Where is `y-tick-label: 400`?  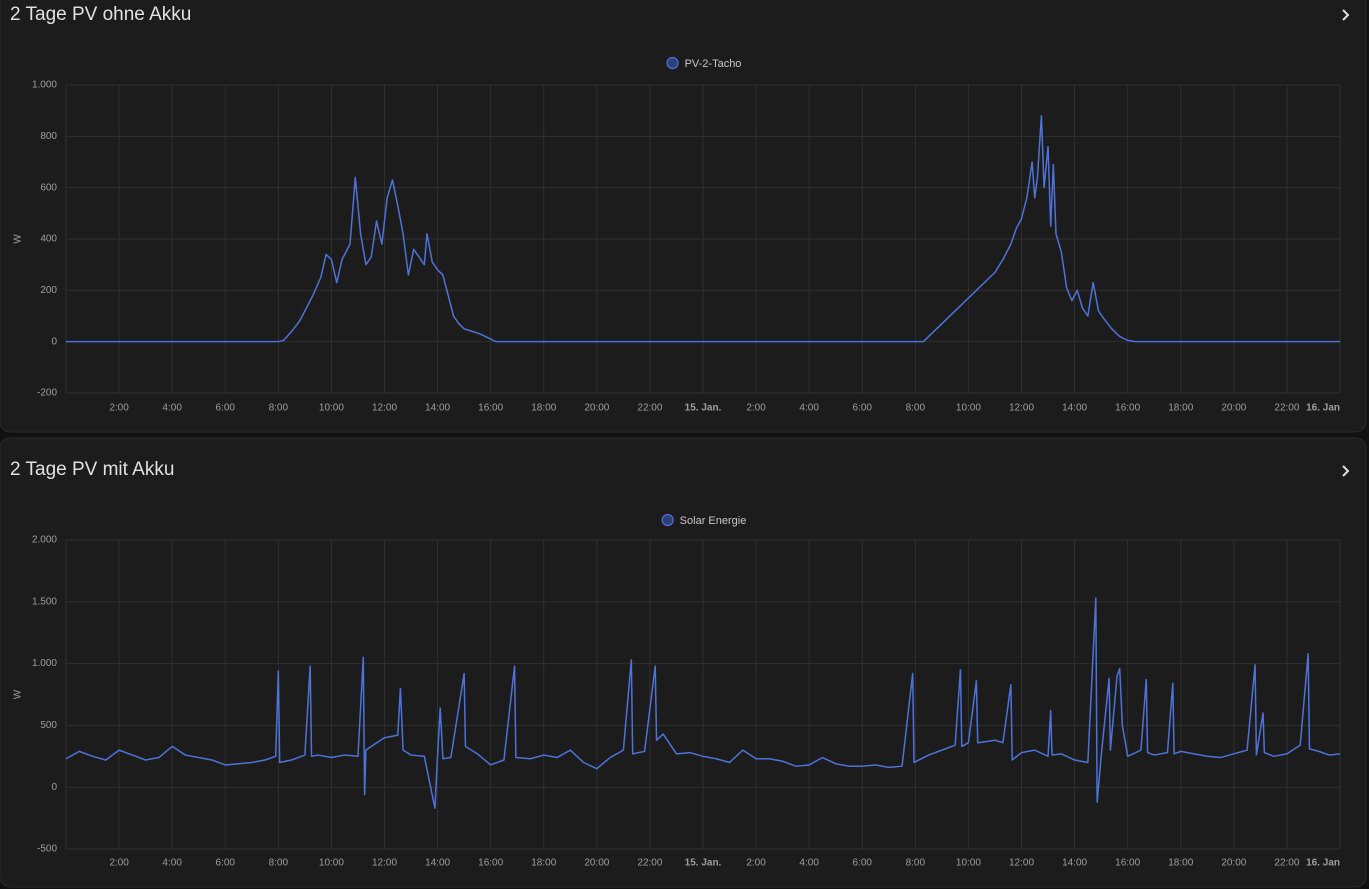 y-tick-label: 400 is located at coordinates (48, 239).